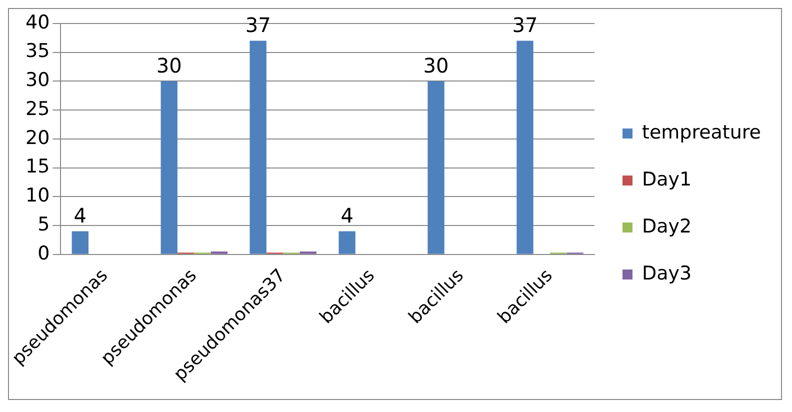 This screenshot has width=792, height=412. What do you see at coordinates (702, 132) in the screenshot?
I see `legend-label: tempreature` at bounding box center [702, 132].